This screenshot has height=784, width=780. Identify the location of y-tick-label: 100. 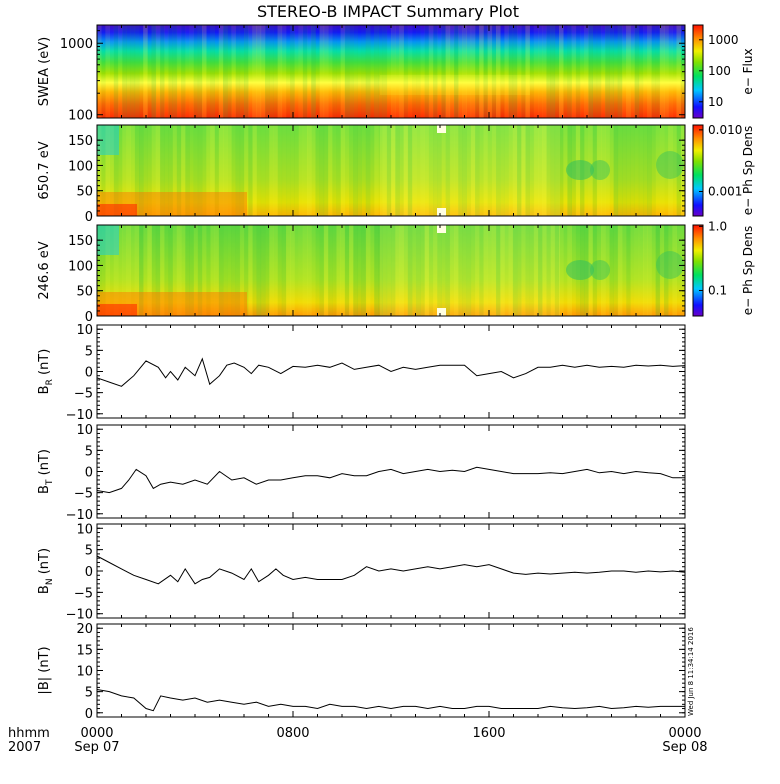
(80, 116).